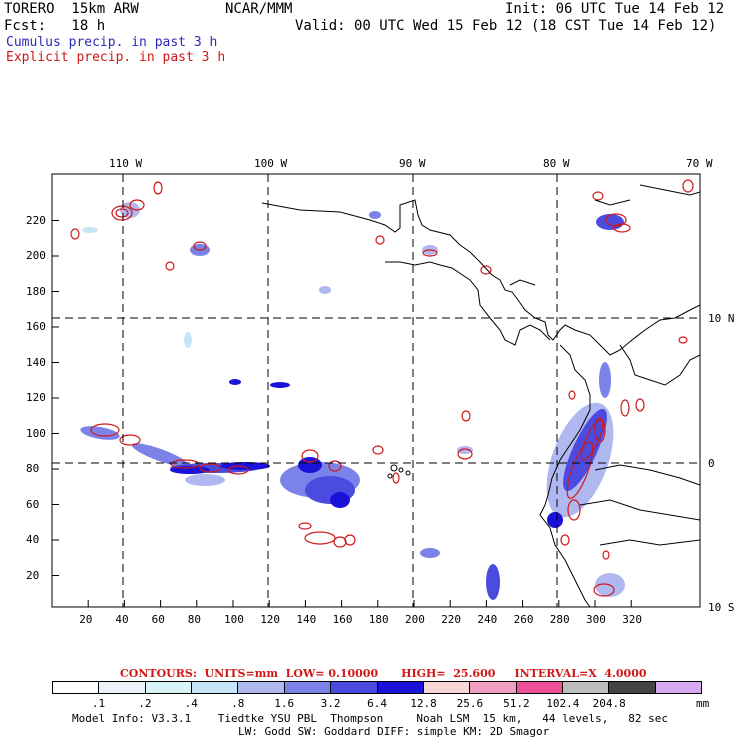  I want to click on longitude-label: 110 W, so click(126, 163).